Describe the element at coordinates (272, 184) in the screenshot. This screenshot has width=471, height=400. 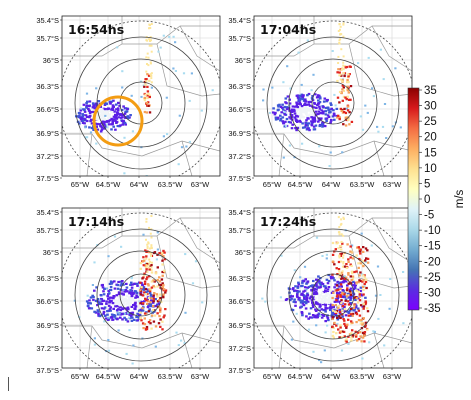
I see `longitude-label: 65°W` at that location.